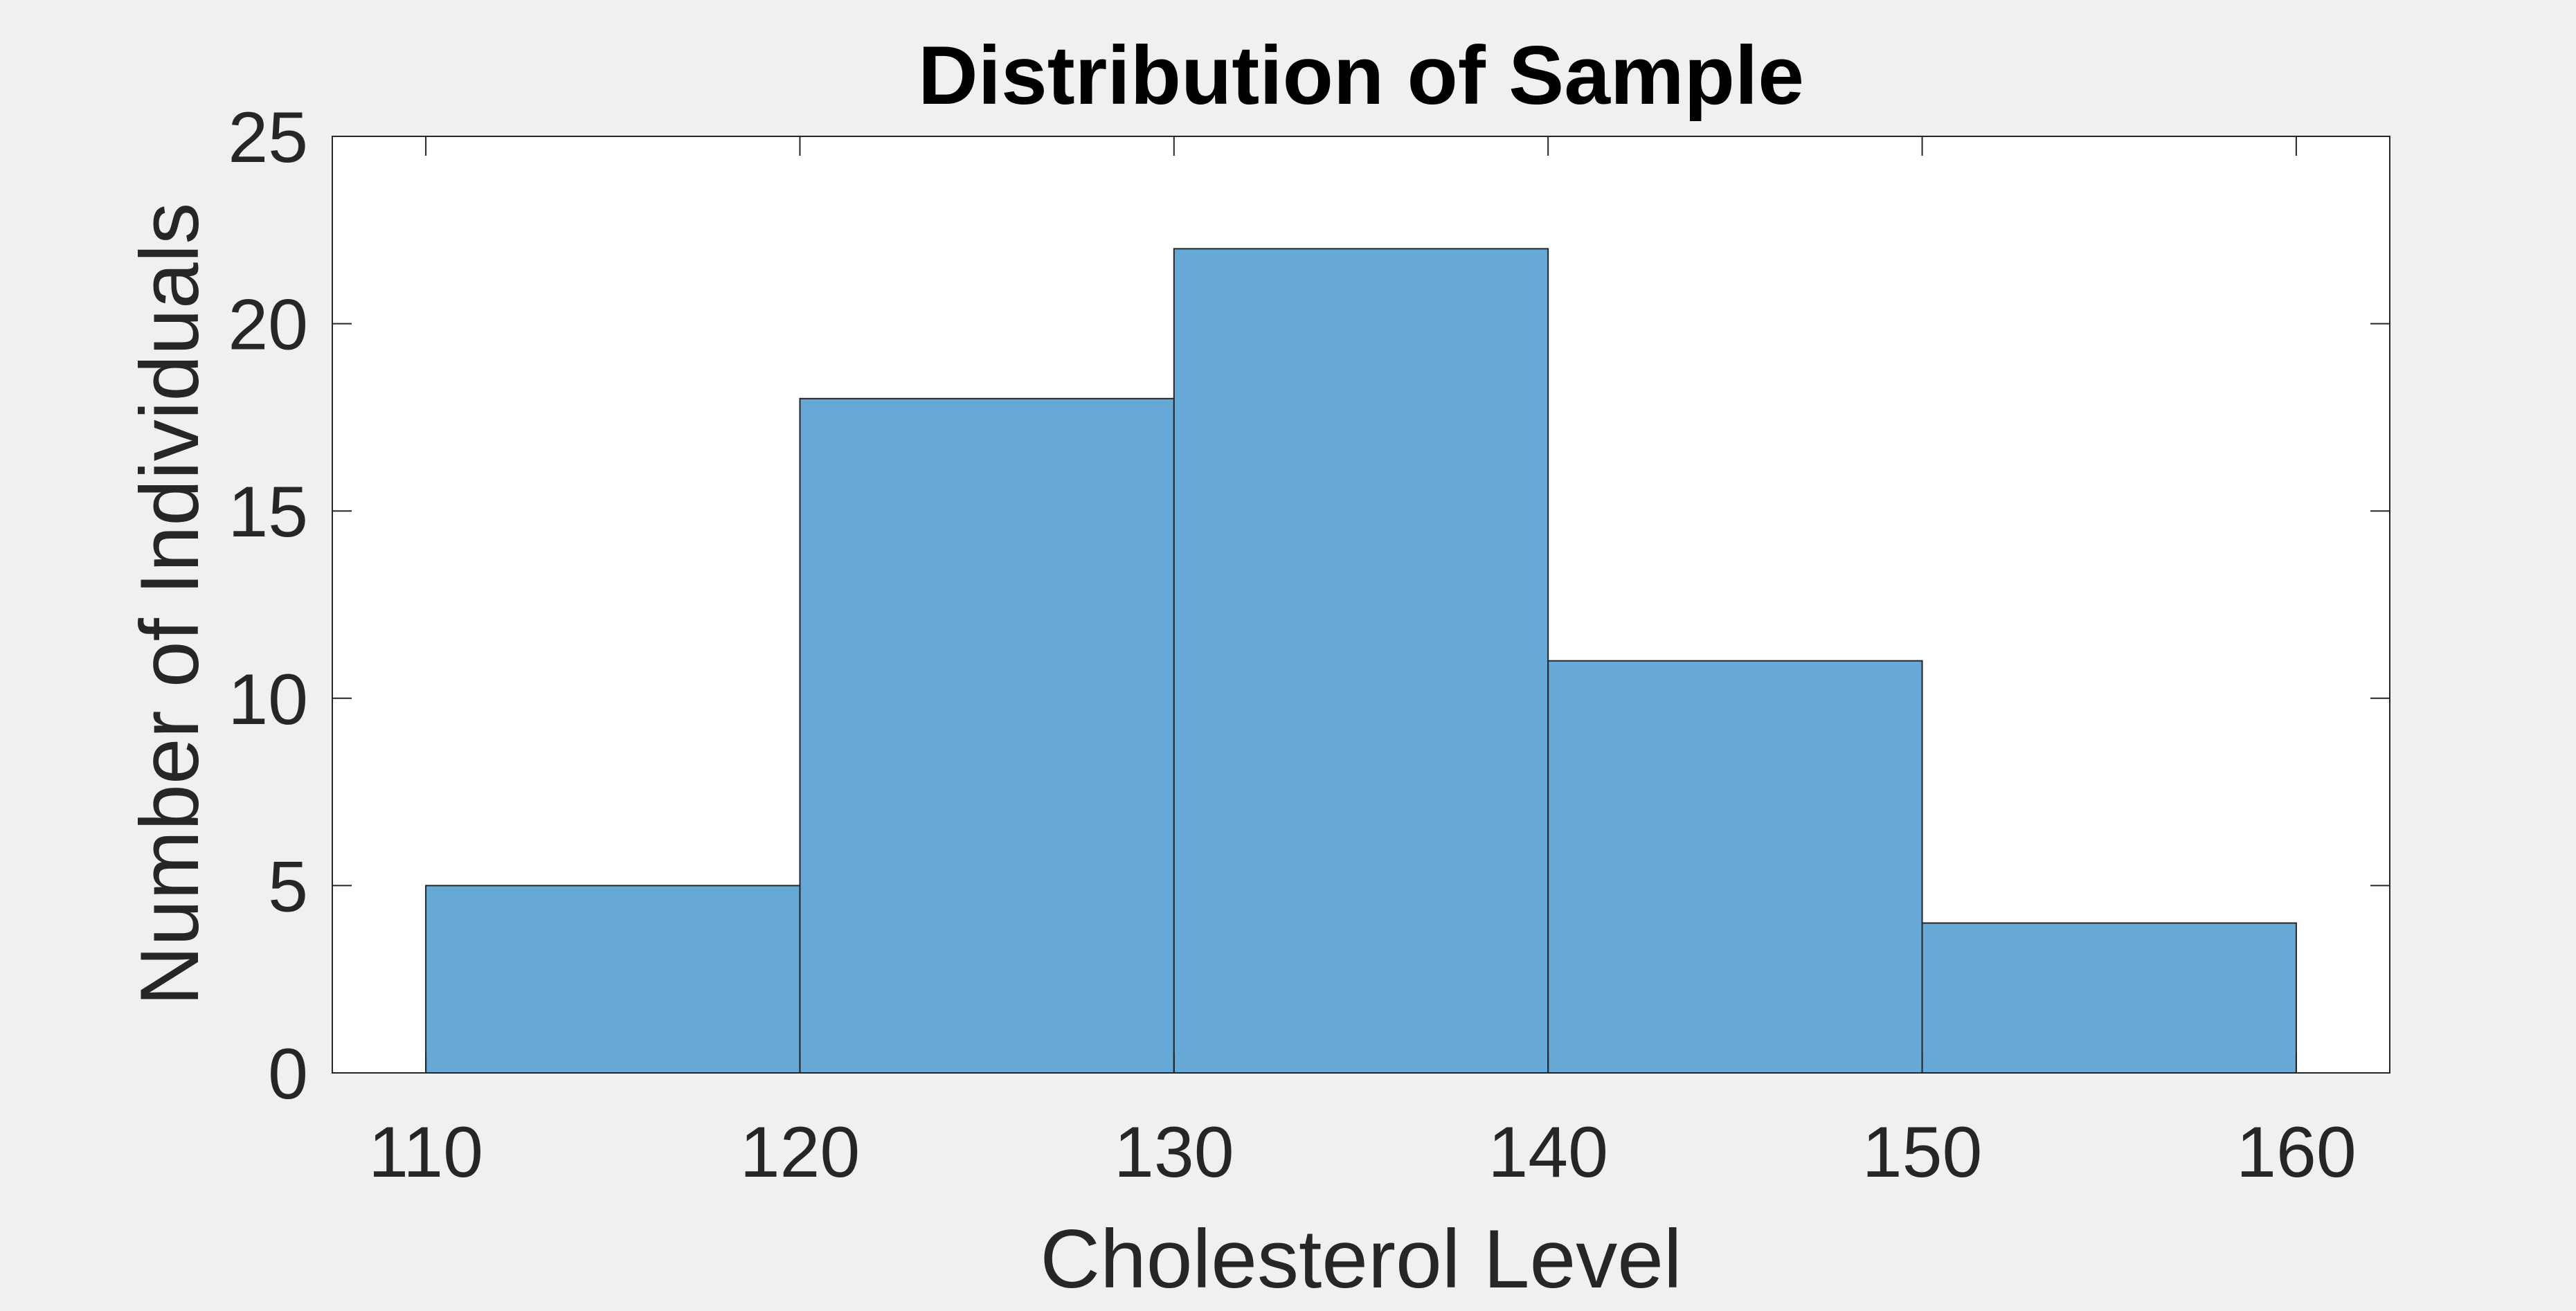 This screenshot has height=1311, width=2576. What do you see at coordinates (2296, 1152) in the screenshot?
I see `x-tick-label-160: 160` at bounding box center [2296, 1152].